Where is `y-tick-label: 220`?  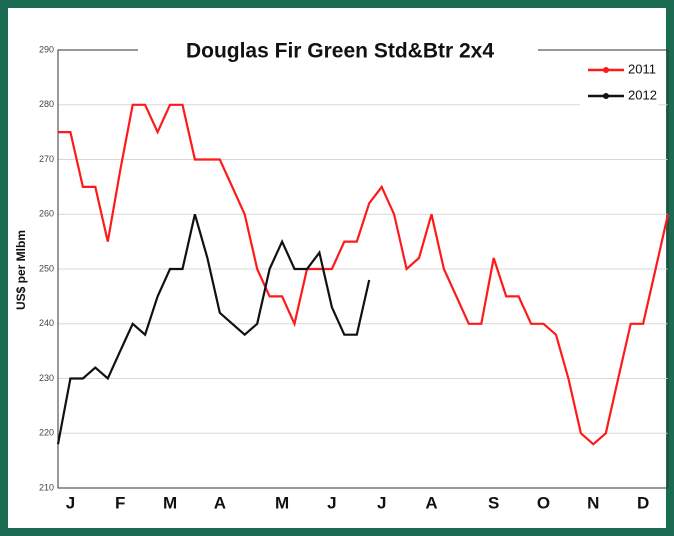
y-tick-label: 220 is located at coordinates (46, 433).